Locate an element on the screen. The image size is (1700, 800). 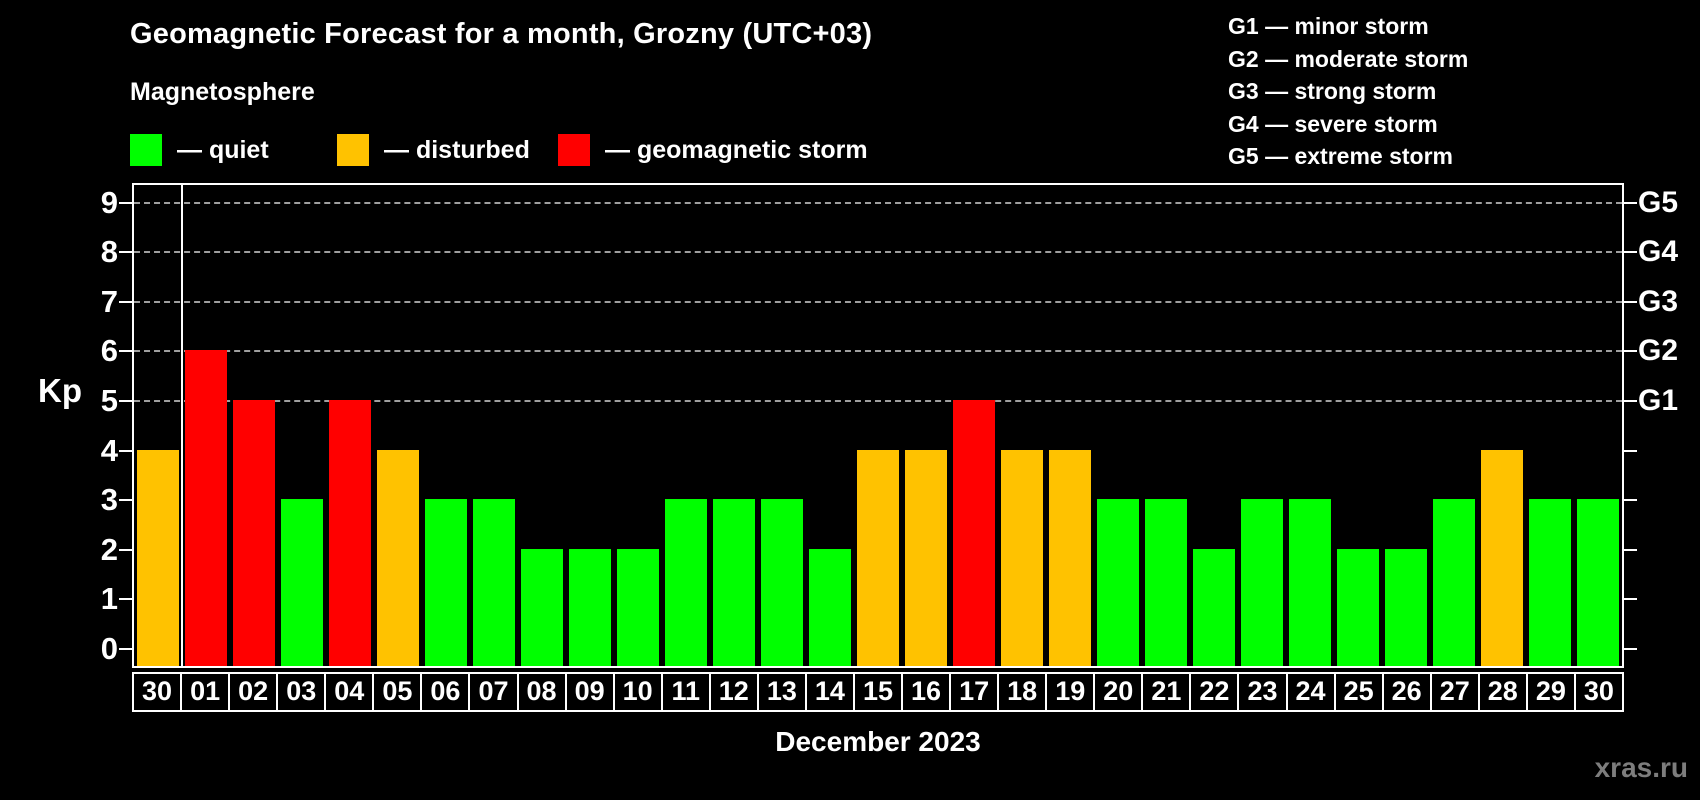
x-axis-title: December 2023 is located at coordinates (878, 741).